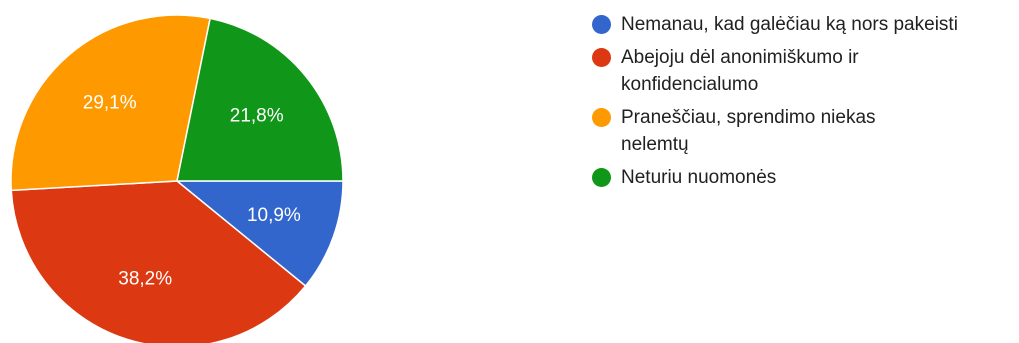 The height and width of the screenshot is (343, 1019). Describe the element at coordinates (257, 115) in the screenshot. I see `pie-slice-label: 21,8%` at that location.